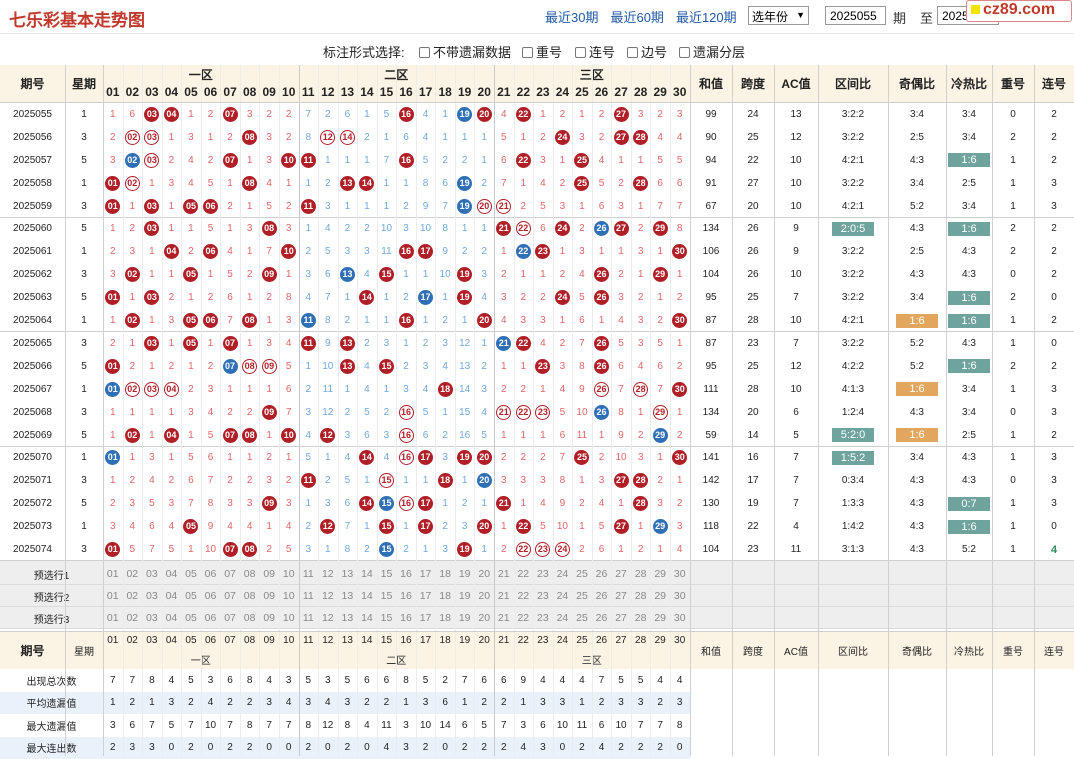 This screenshot has width=1074, height=759. I want to click on year-select: 选年份 ▼, so click(778, 15).